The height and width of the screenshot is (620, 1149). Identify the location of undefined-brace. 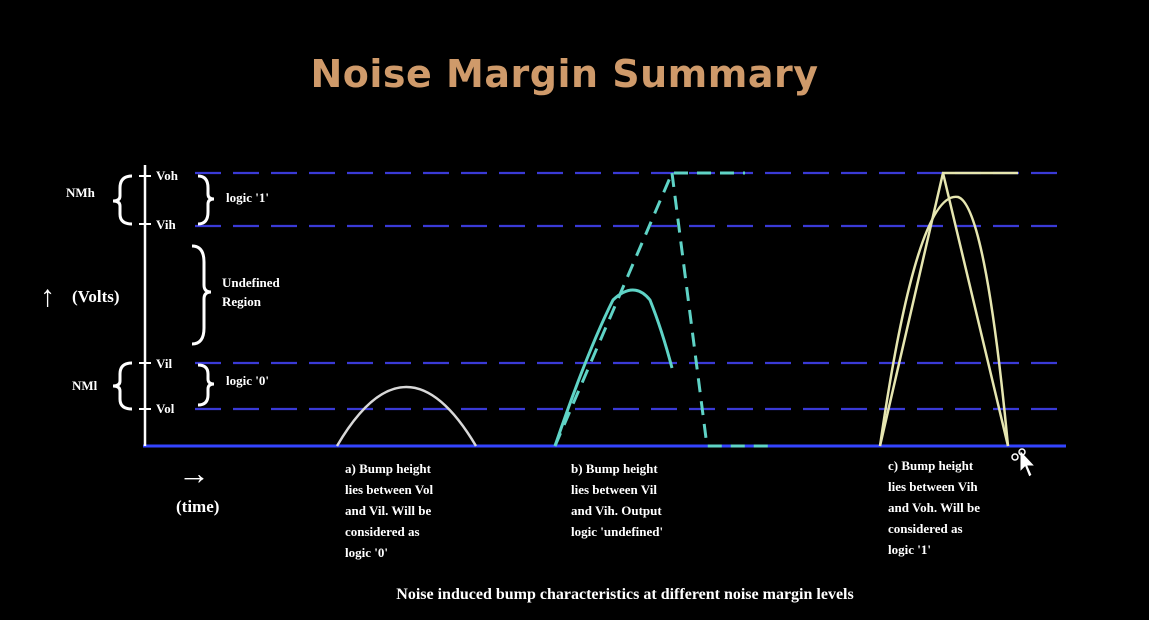
(201, 295).